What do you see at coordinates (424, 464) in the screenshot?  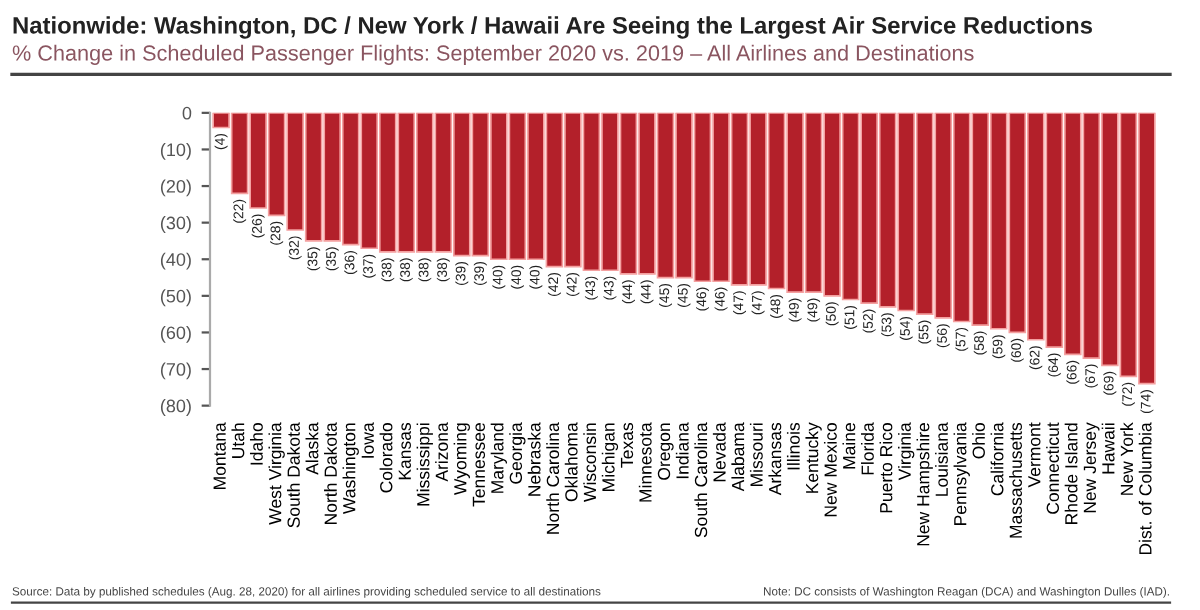 I see `x-tick-label: Mississippi` at bounding box center [424, 464].